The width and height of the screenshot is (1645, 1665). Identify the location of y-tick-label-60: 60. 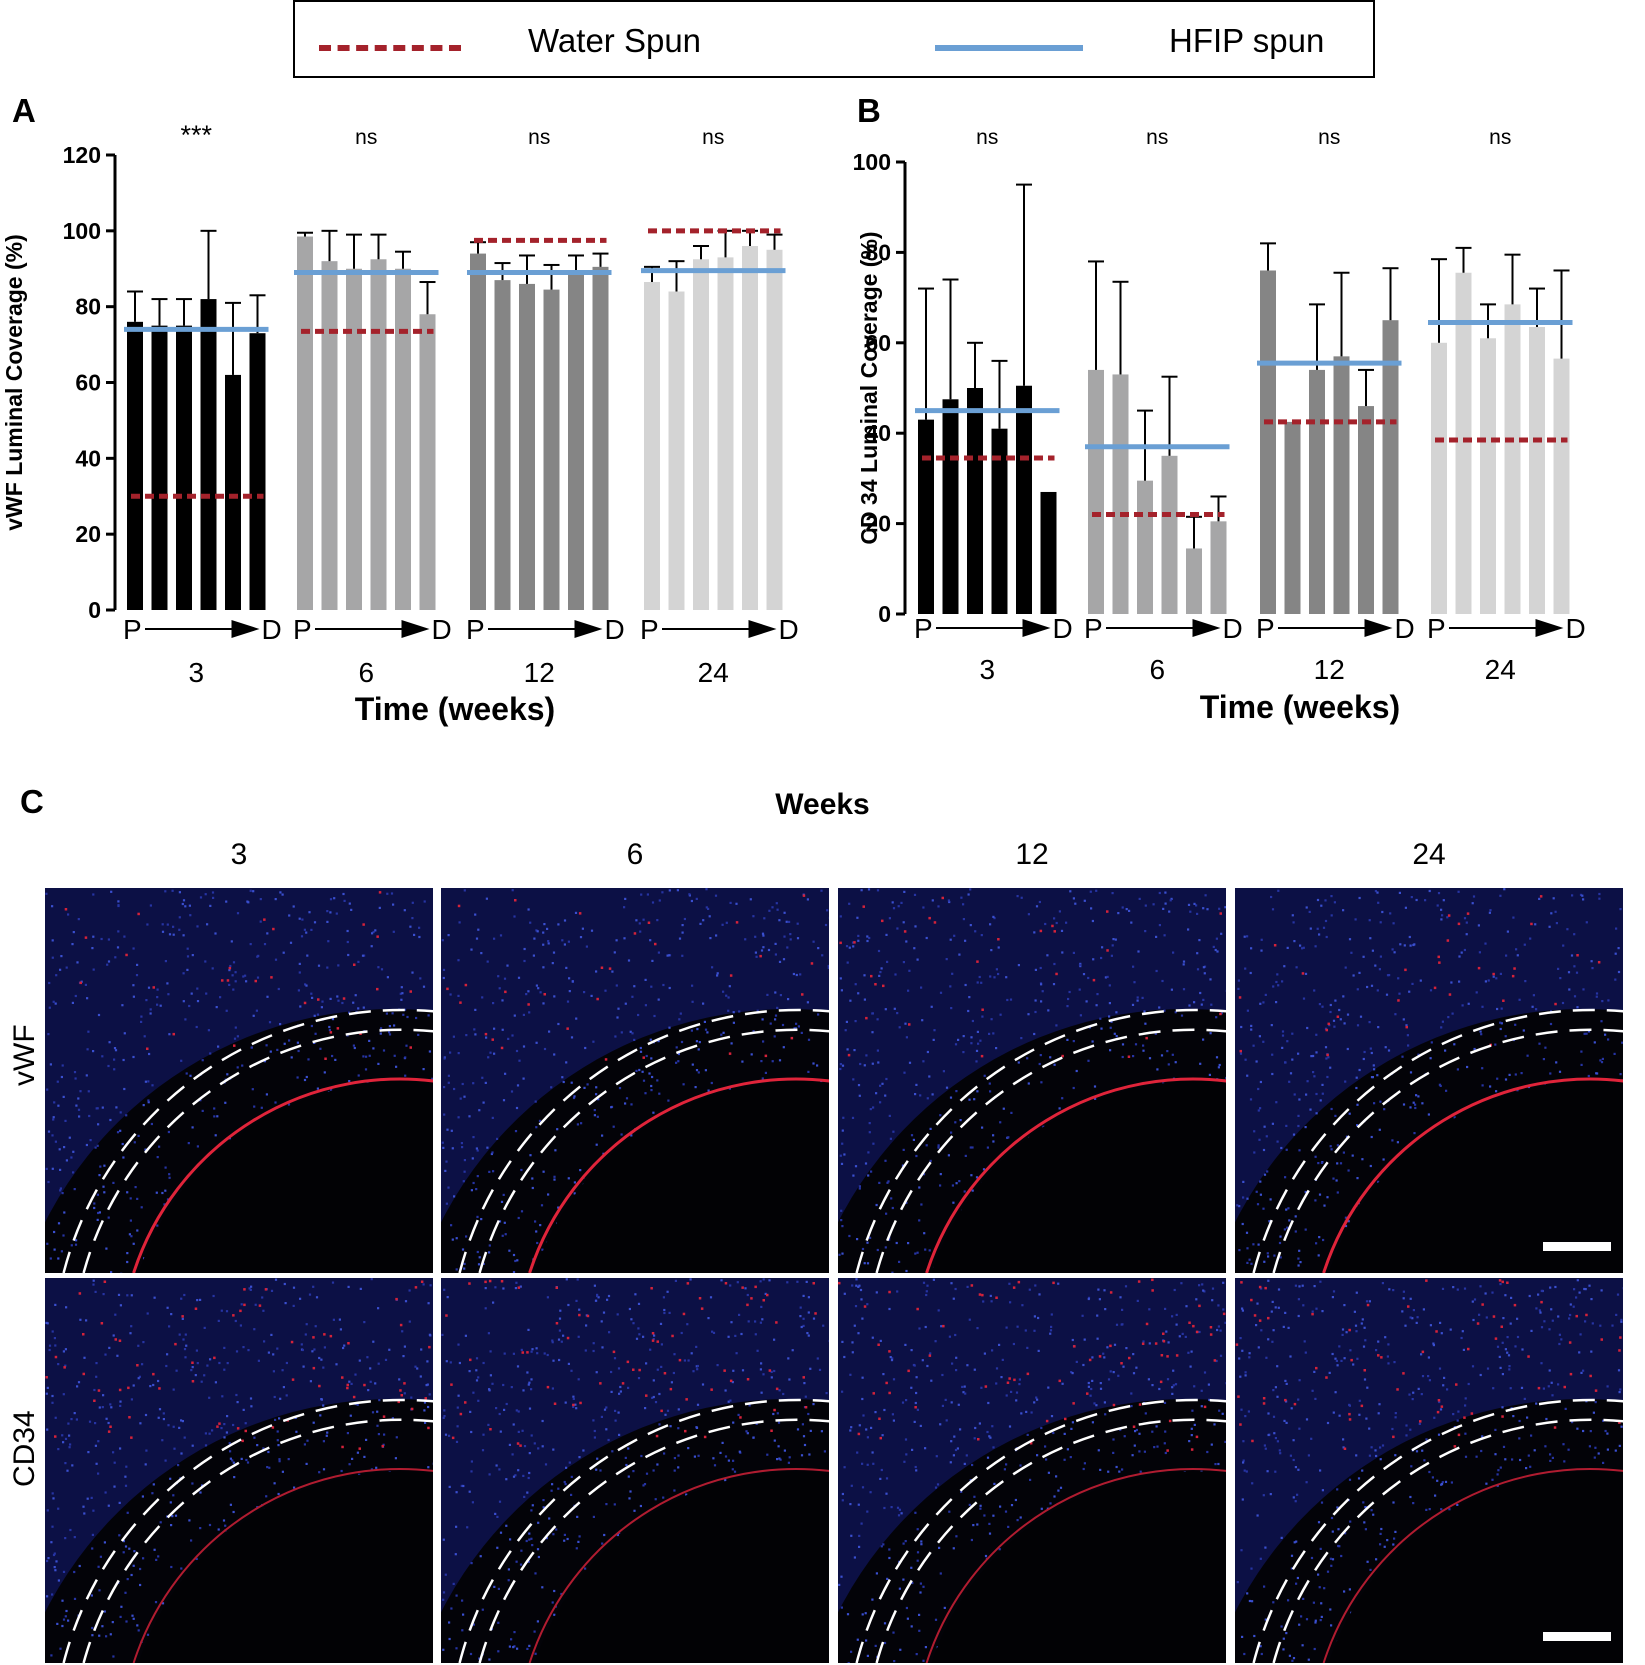
(878, 343).